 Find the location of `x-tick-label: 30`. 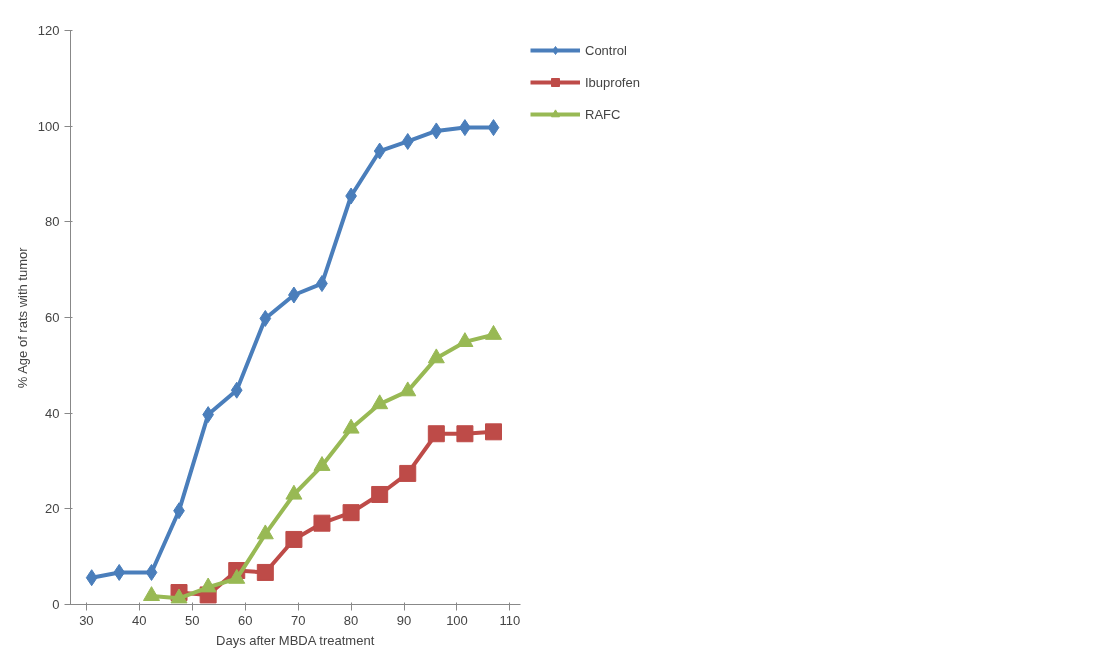

x-tick-label: 30 is located at coordinates (86, 620).